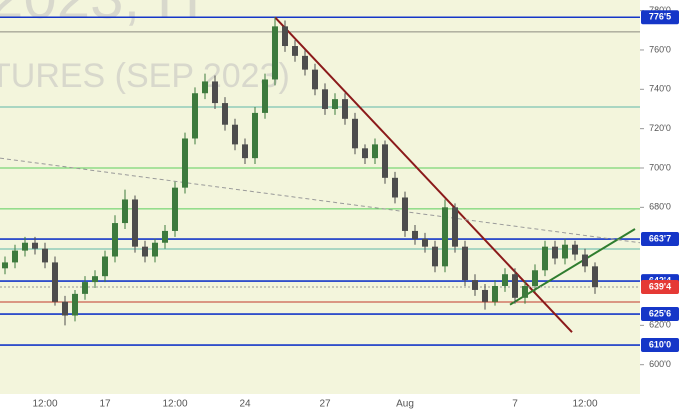  I want to click on watermark: 2023, H TURES (SEP 2023), so click(145, 47).